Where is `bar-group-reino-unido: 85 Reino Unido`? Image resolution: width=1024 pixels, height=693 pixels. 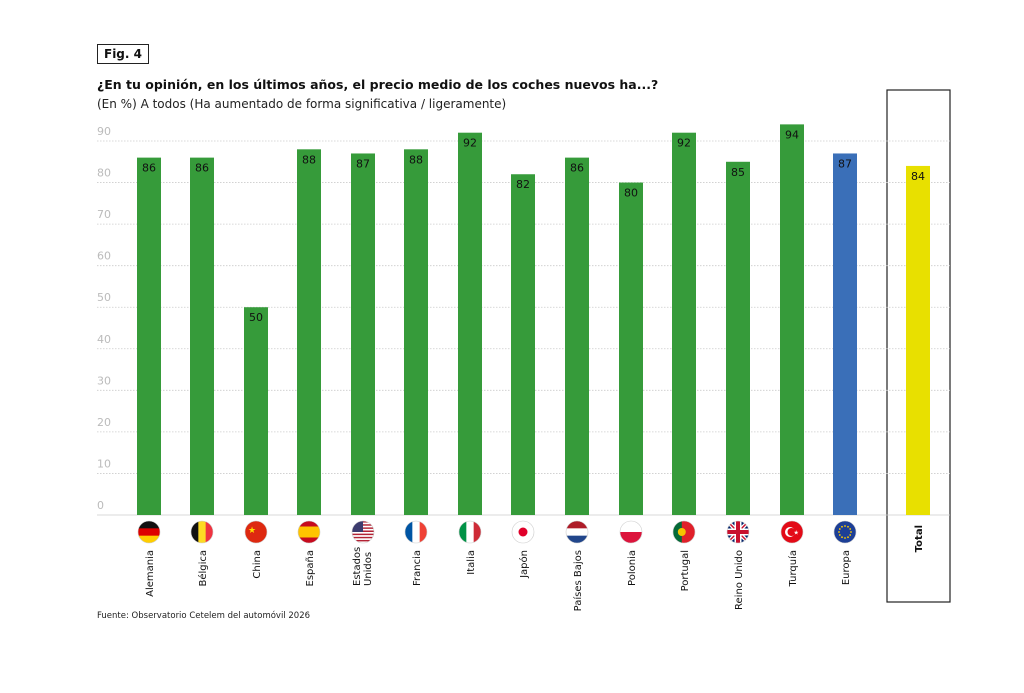
bar-group-reino-unido: 85 Reino Unido is located at coordinates (738, 385).